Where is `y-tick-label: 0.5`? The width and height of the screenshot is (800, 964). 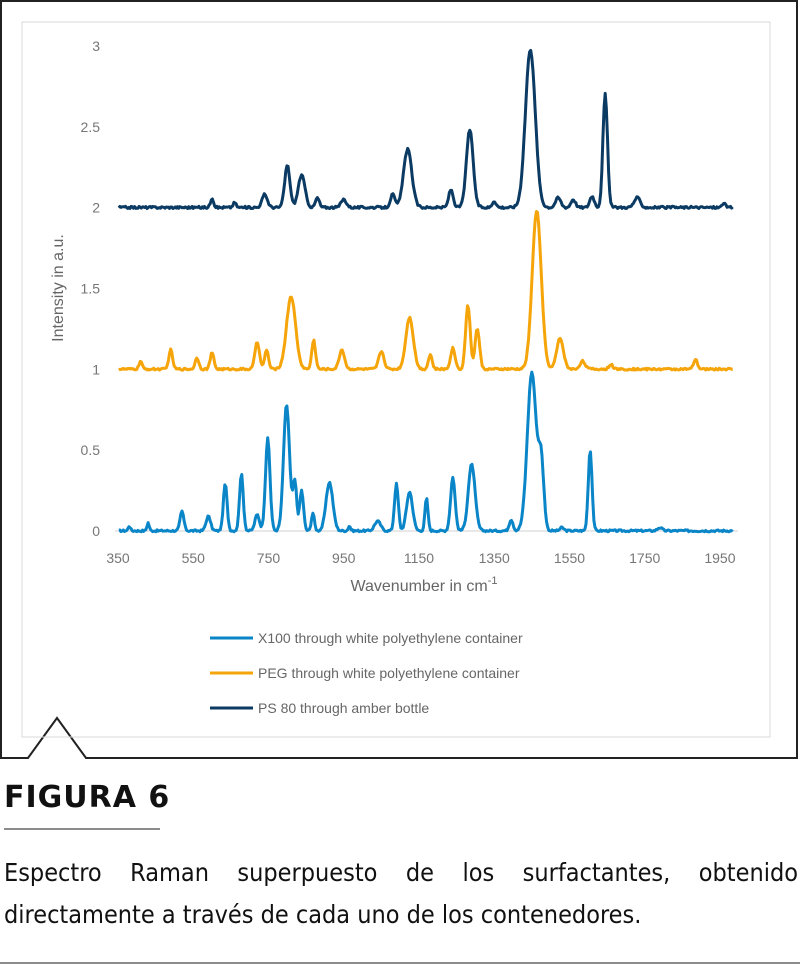
y-tick-label: 0.5 is located at coordinates (91, 450).